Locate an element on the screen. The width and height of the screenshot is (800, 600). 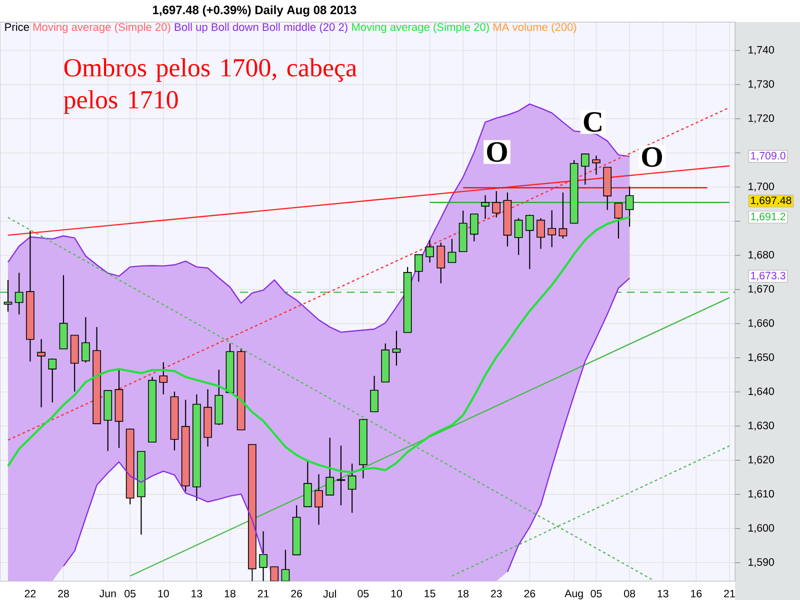
y-tick-label: 1,630 is located at coordinates (761, 426).